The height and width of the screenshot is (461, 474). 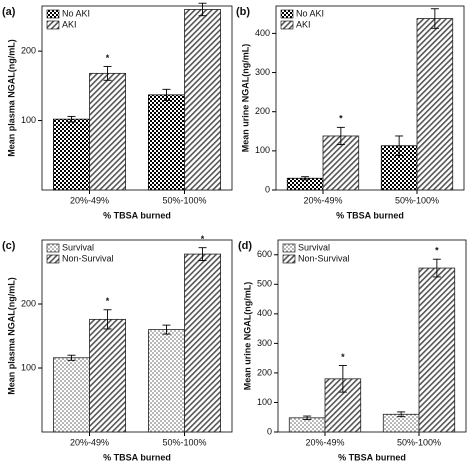 I want to click on panel-label: (b), so click(x=243, y=12).